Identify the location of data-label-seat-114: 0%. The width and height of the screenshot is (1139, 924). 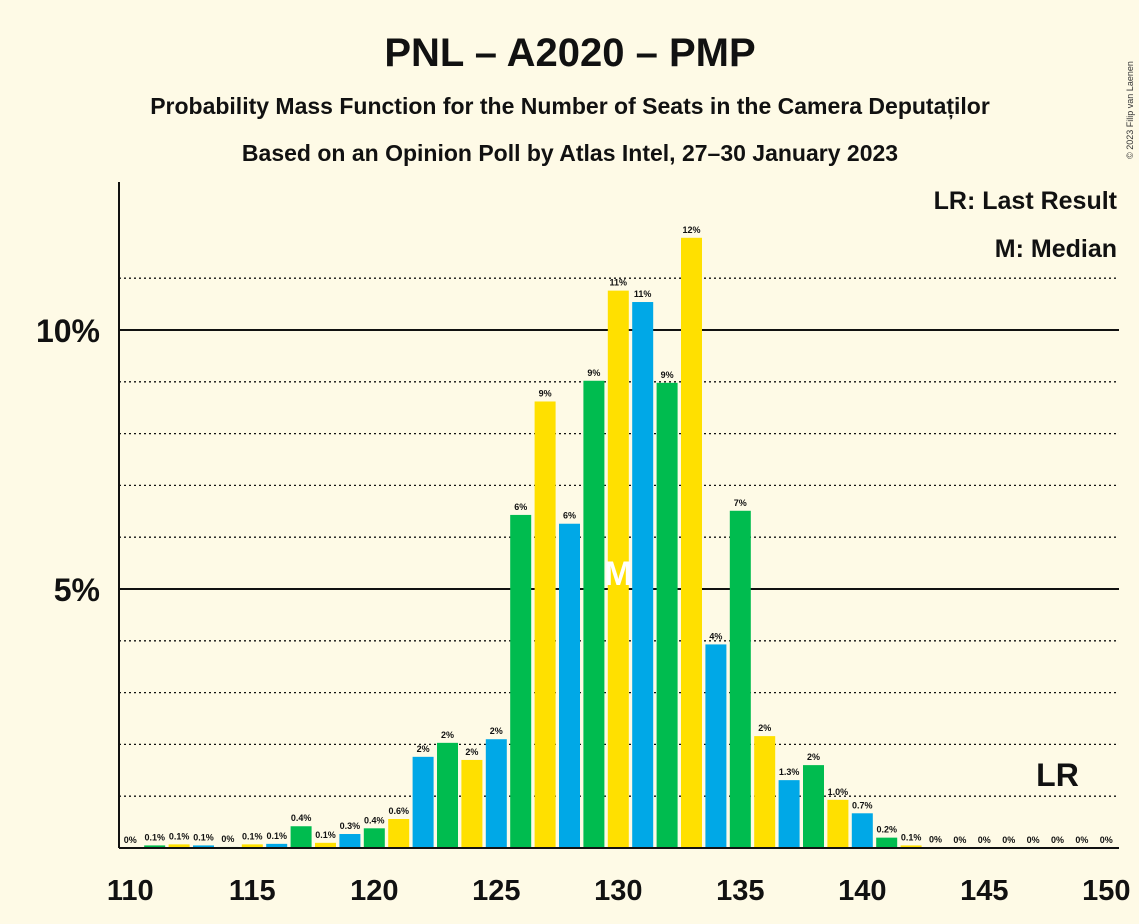
(227, 839).